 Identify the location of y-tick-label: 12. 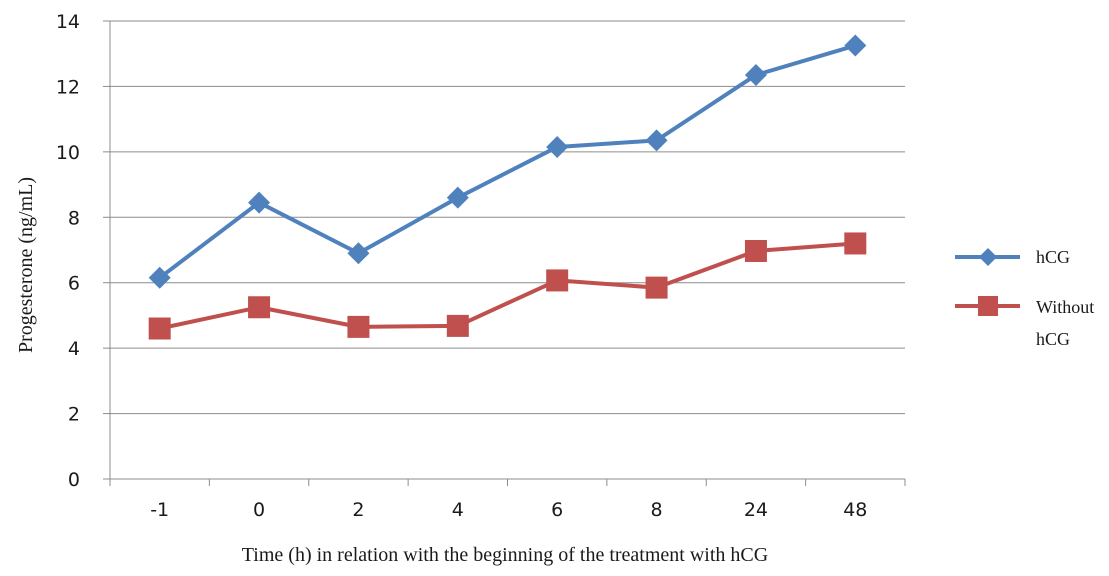
(68, 87).